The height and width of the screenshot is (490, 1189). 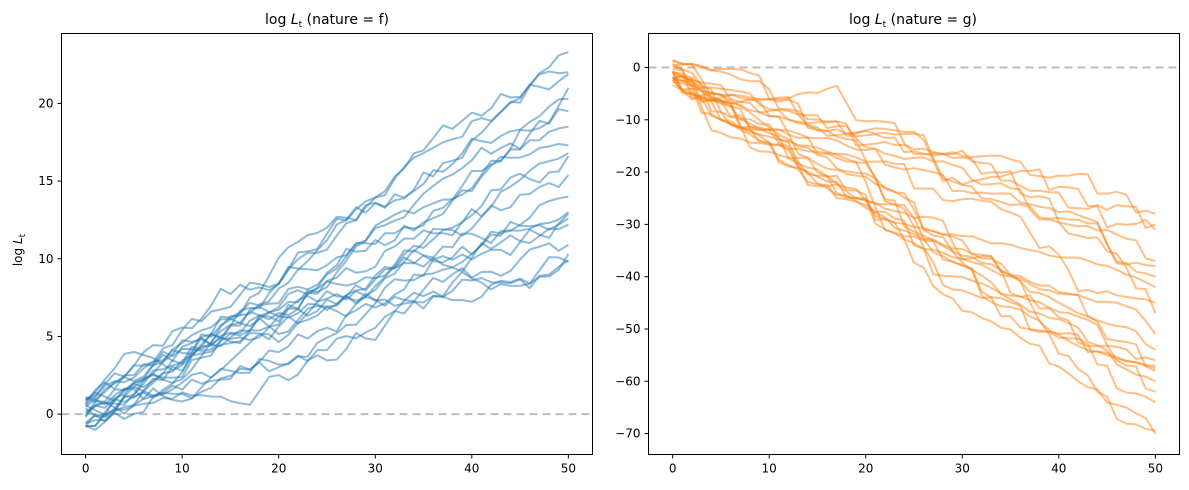 I want to click on panel-f-xticks: 0 10 20 30 40 50, so click(x=329, y=465).